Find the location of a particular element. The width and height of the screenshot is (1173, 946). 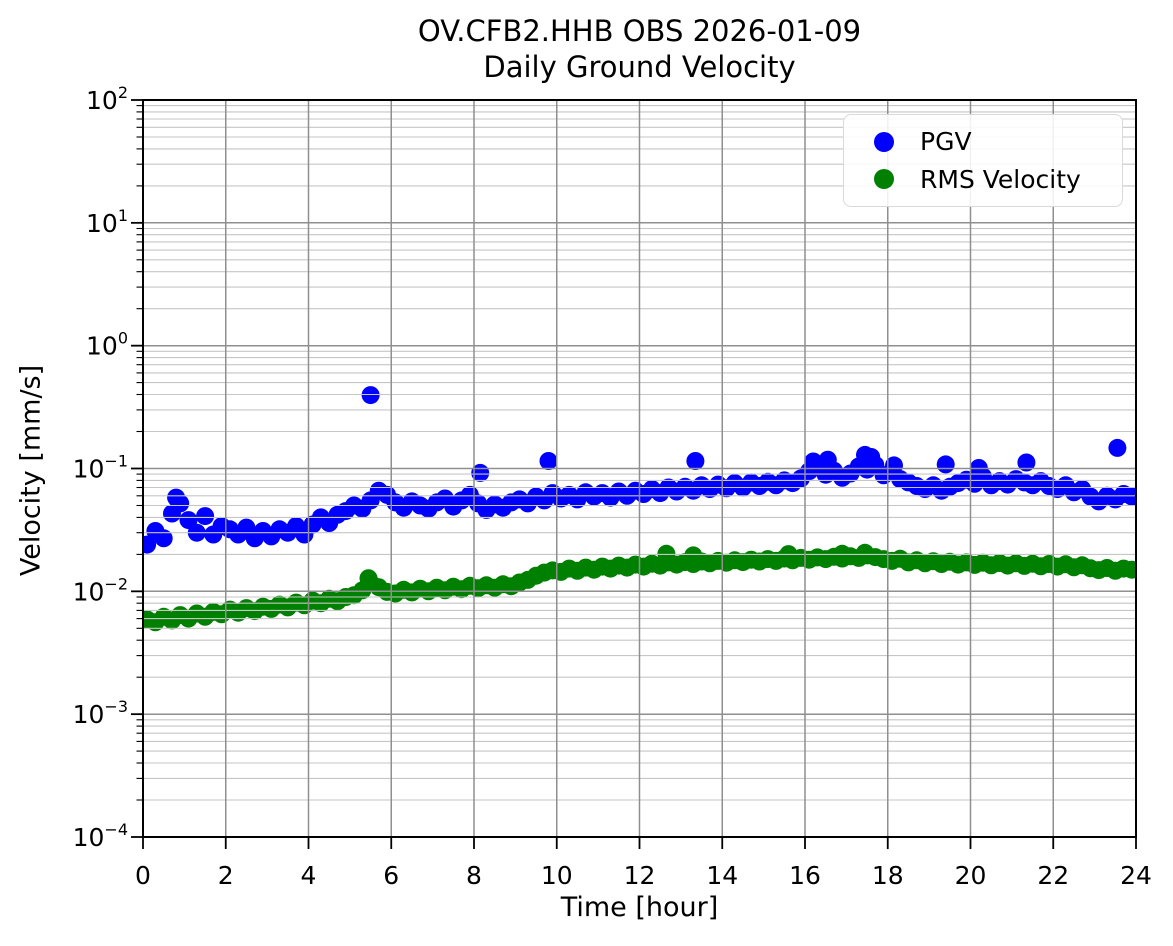

x-tick-label: 0 is located at coordinates (143, 875).